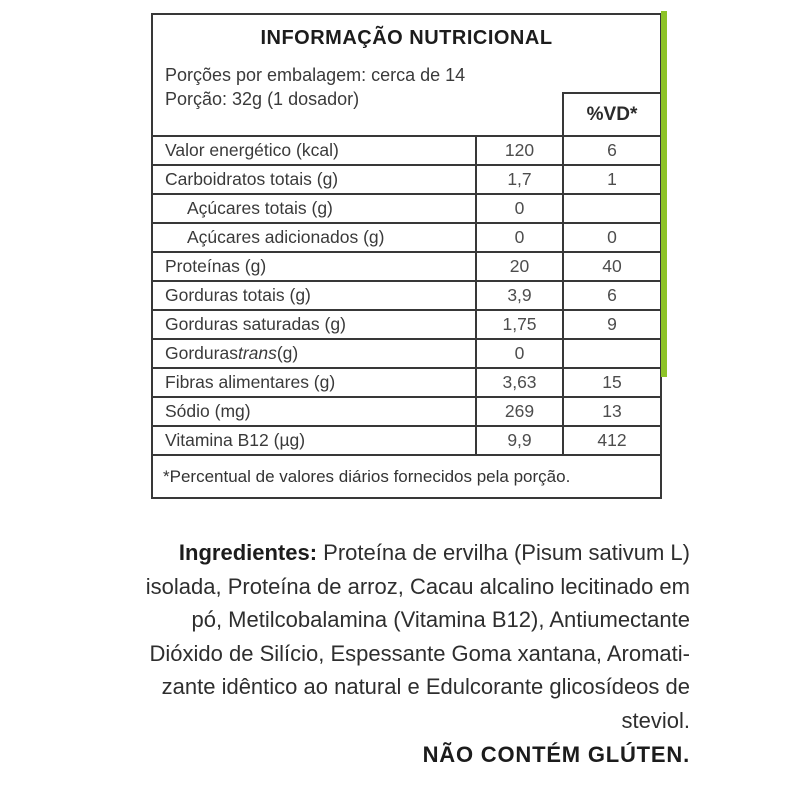 The width and height of the screenshot is (800, 800). I want to click on nutrient-name: Vitamina B12 (µg), so click(235, 440).